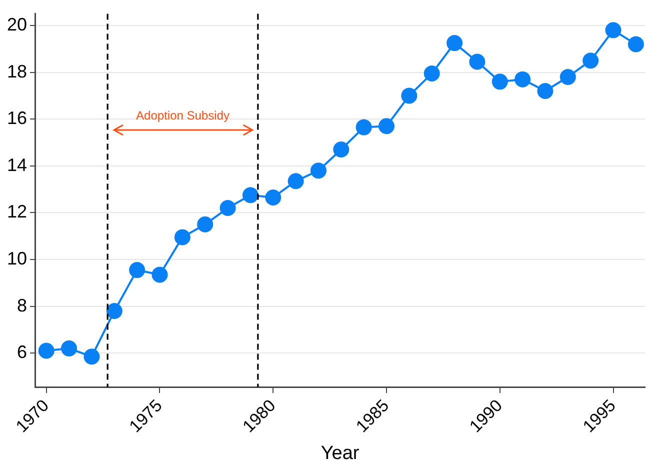 This screenshot has height=471, width=653. What do you see at coordinates (17, 24) in the screenshot?
I see `y-tick-label: 20` at bounding box center [17, 24].